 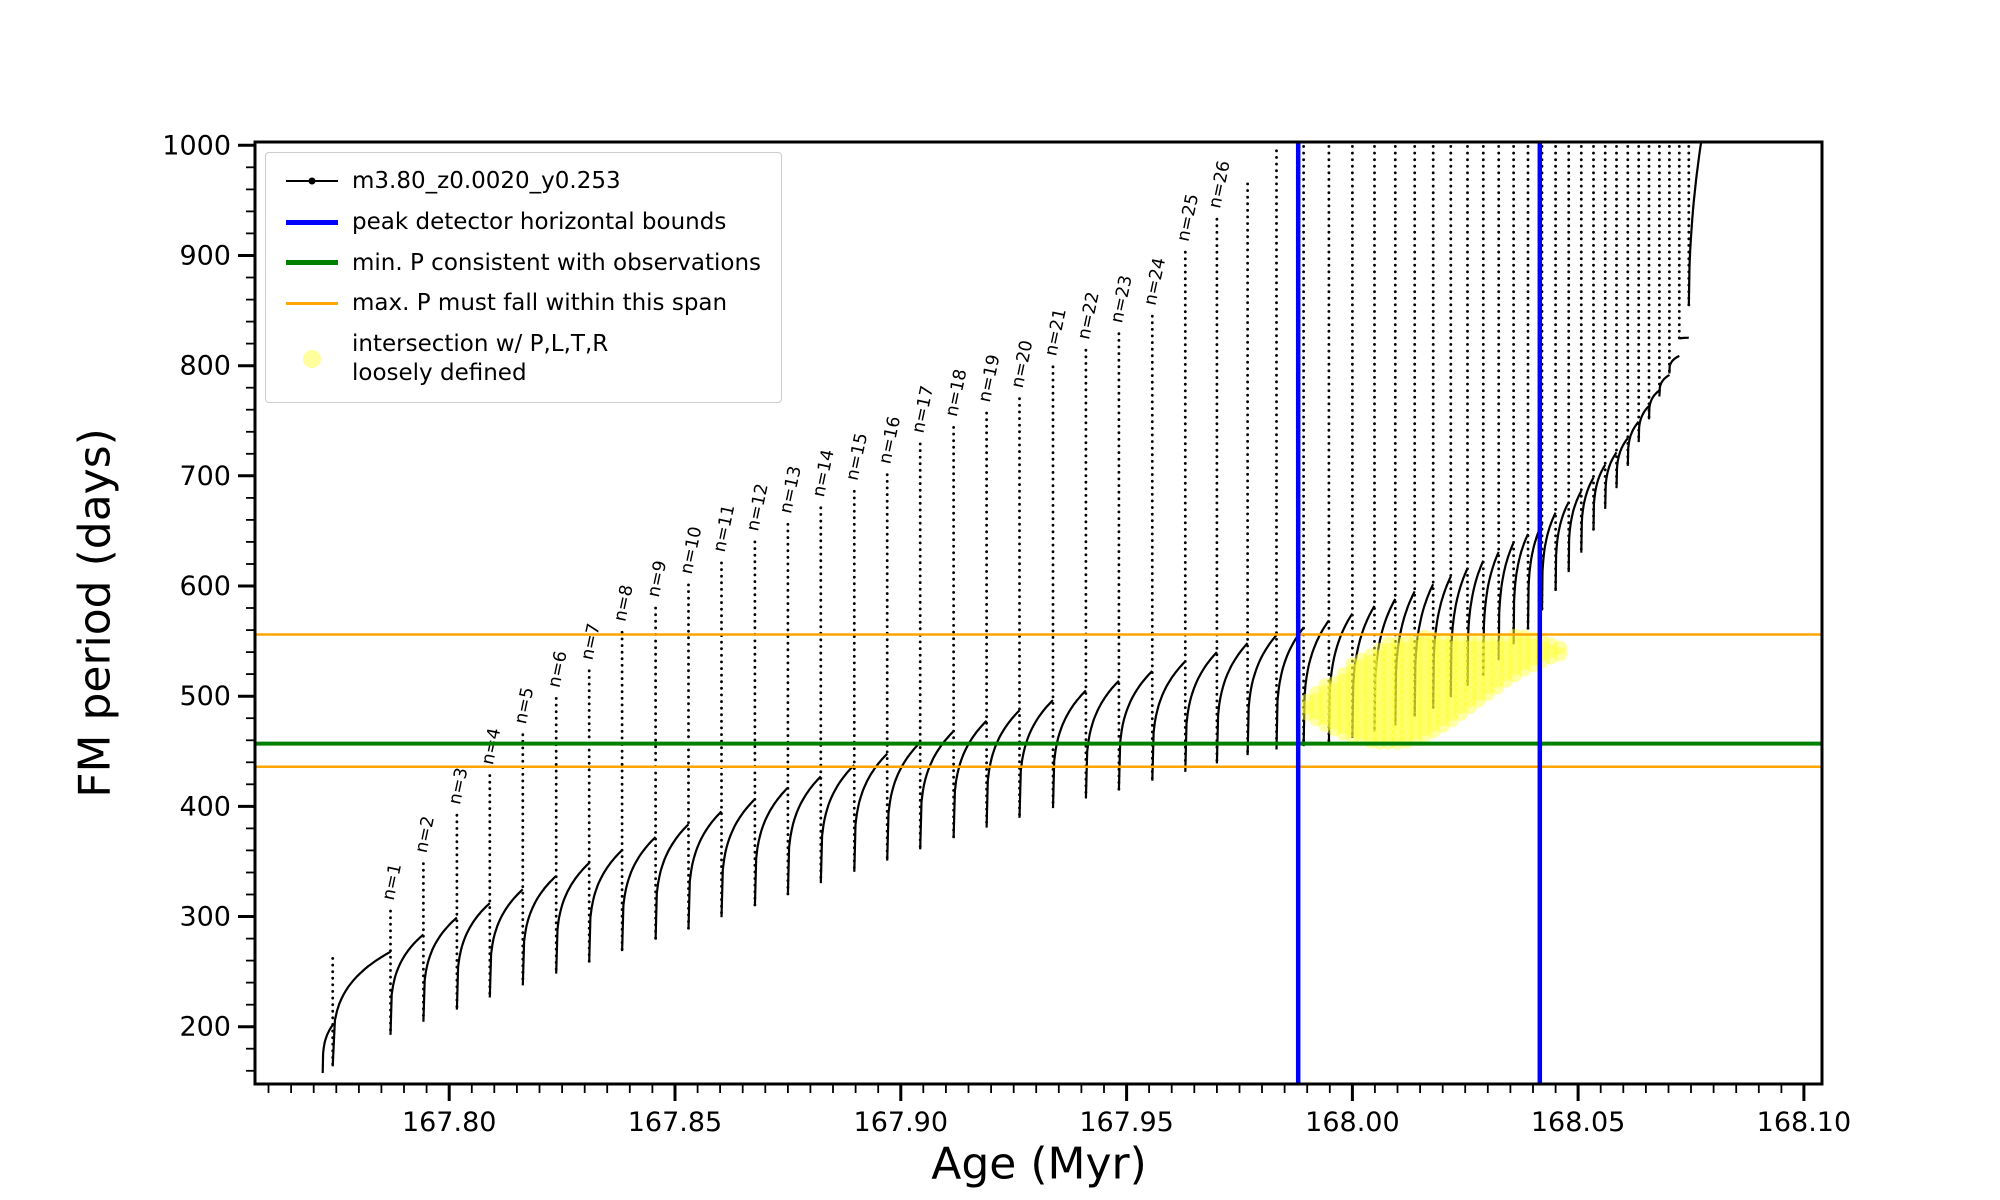 What do you see at coordinates (1023, 364) in the screenshot?
I see `spike-label: n=20` at bounding box center [1023, 364].